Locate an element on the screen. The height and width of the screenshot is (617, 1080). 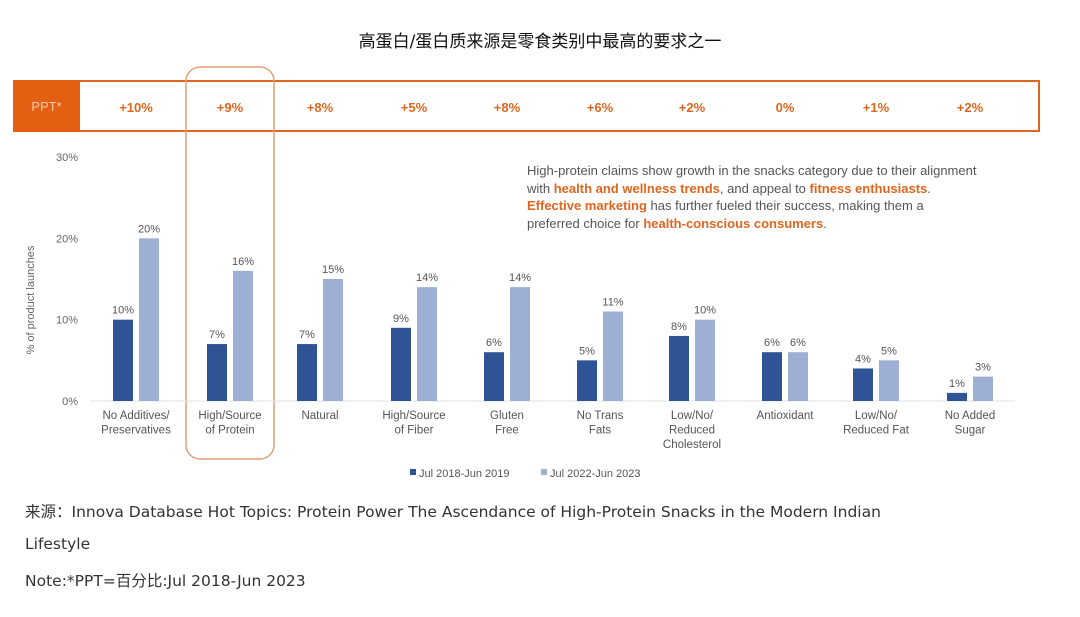
category-label: No Trans is located at coordinates (600, 416).